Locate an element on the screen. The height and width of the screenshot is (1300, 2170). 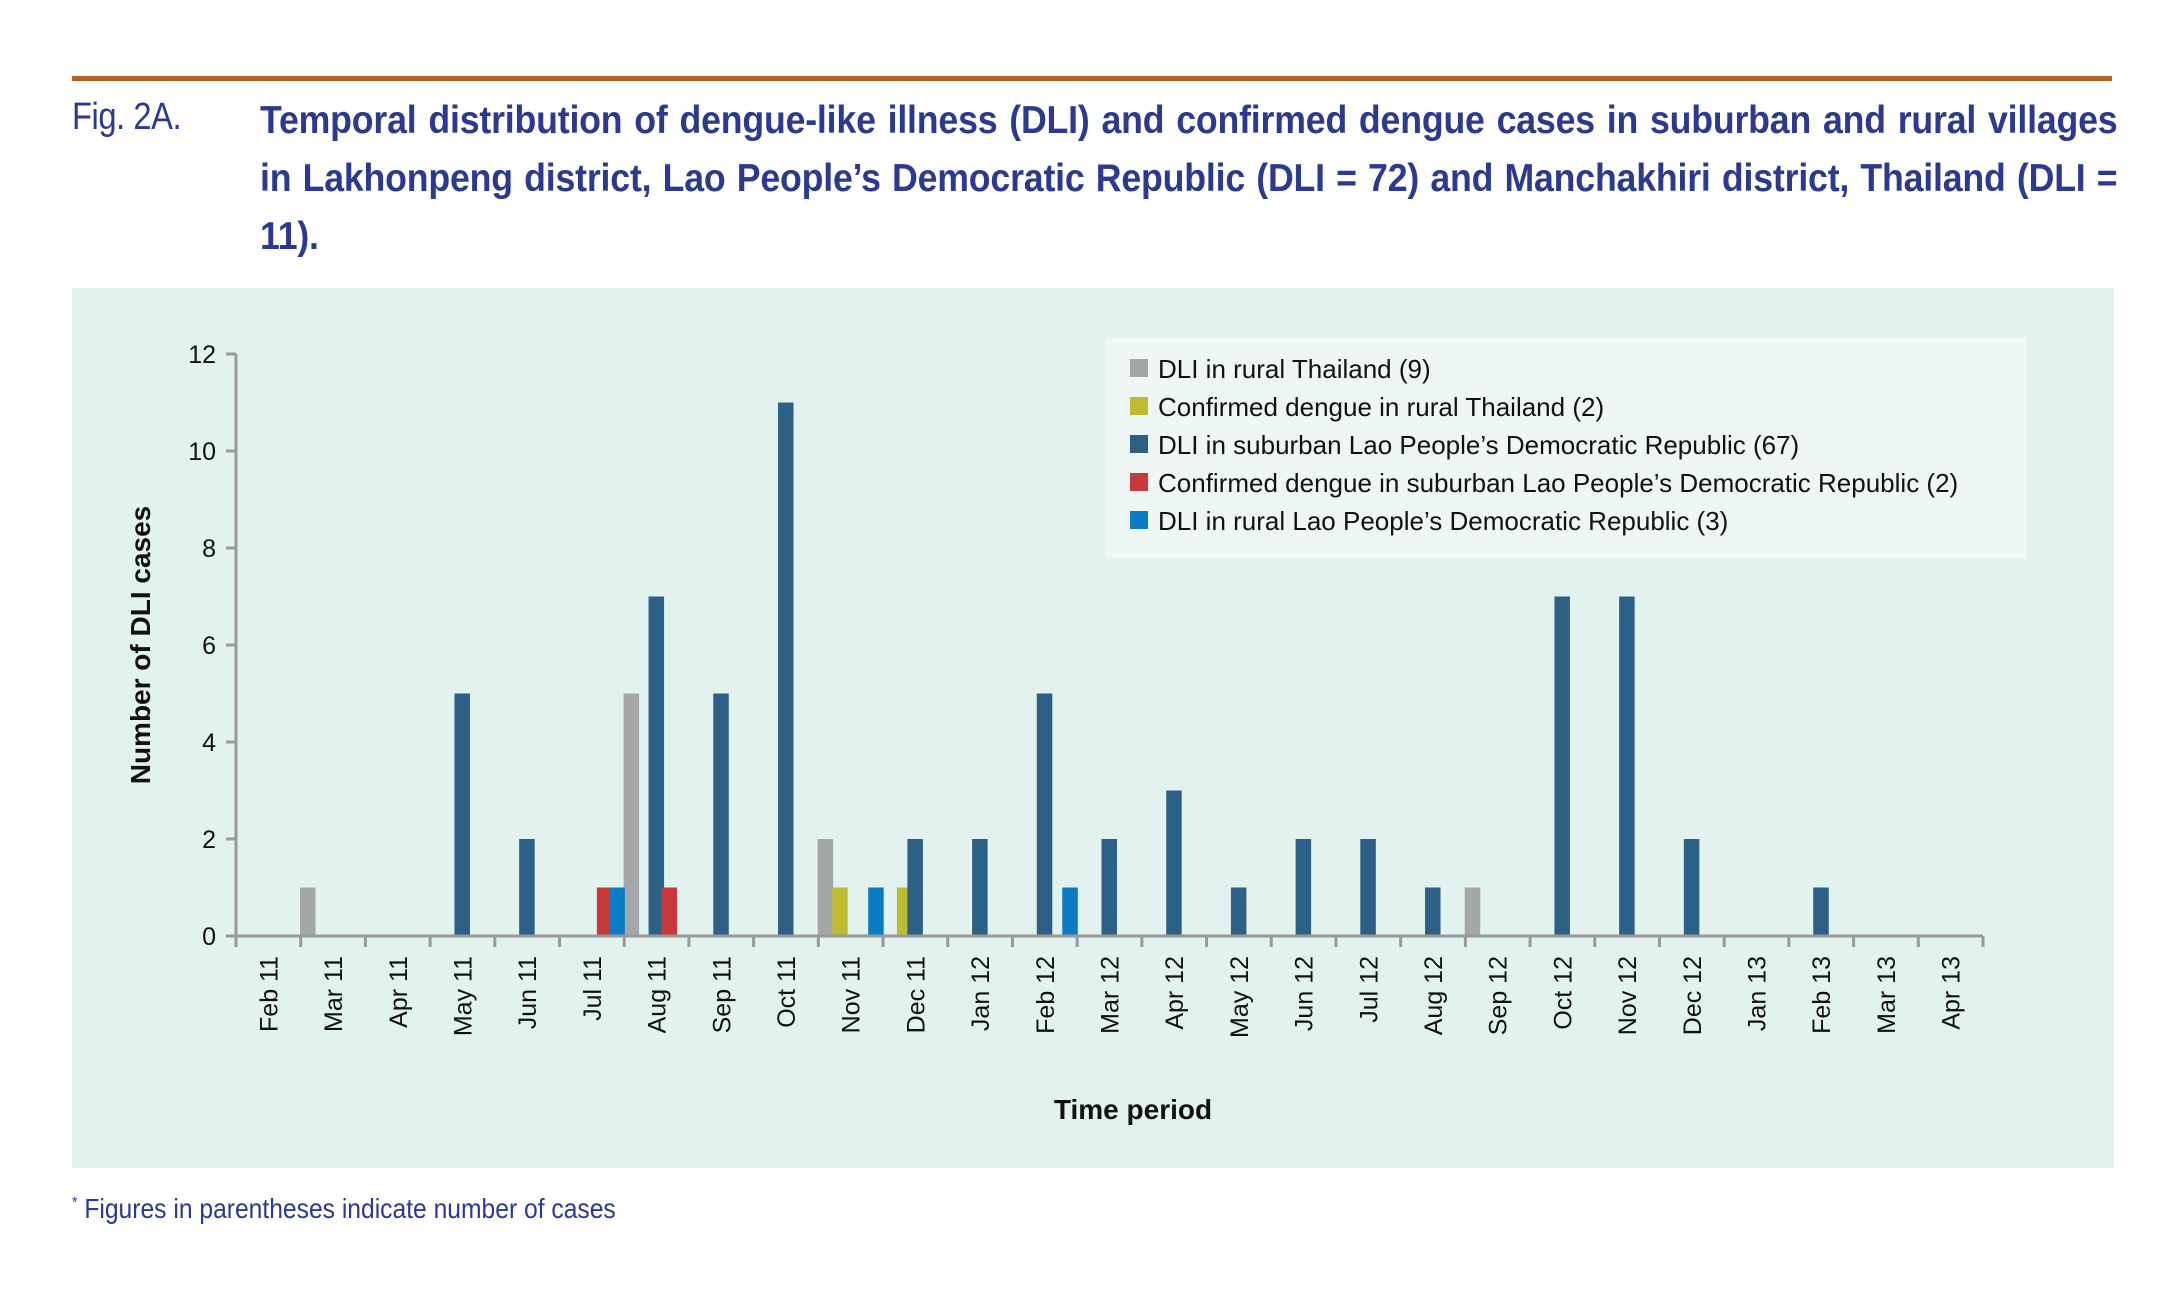
y-tick-label: 12 is located at coordinates (202, 355).